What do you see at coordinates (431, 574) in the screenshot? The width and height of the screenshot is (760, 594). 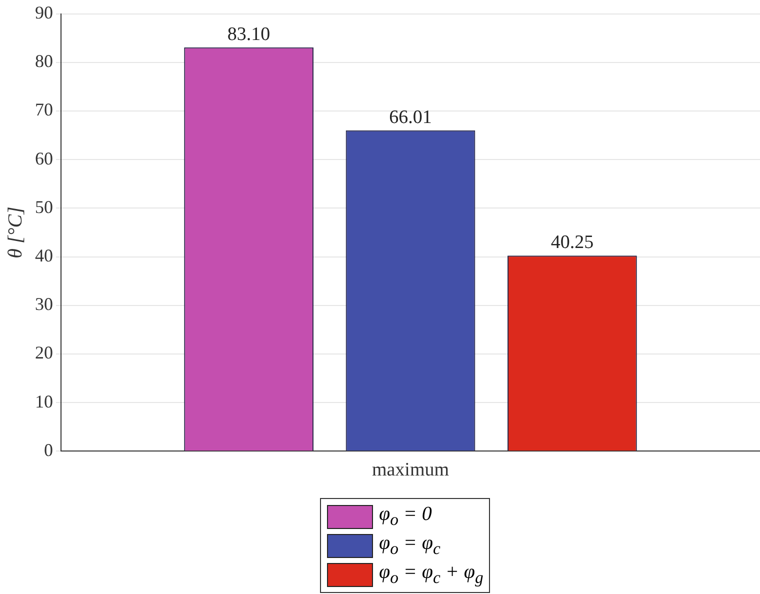 I see `legend-label: φ$_{o}$ = φ$_{c}$ + φ$_{g}$` at bounding box center [431, 574].